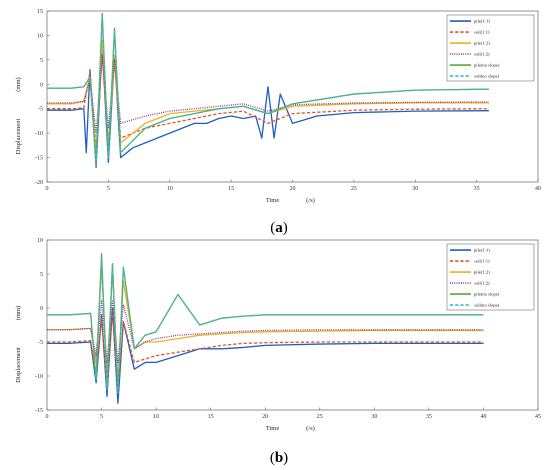  I want to click on panel-label-a: (a), so click(279, 228).